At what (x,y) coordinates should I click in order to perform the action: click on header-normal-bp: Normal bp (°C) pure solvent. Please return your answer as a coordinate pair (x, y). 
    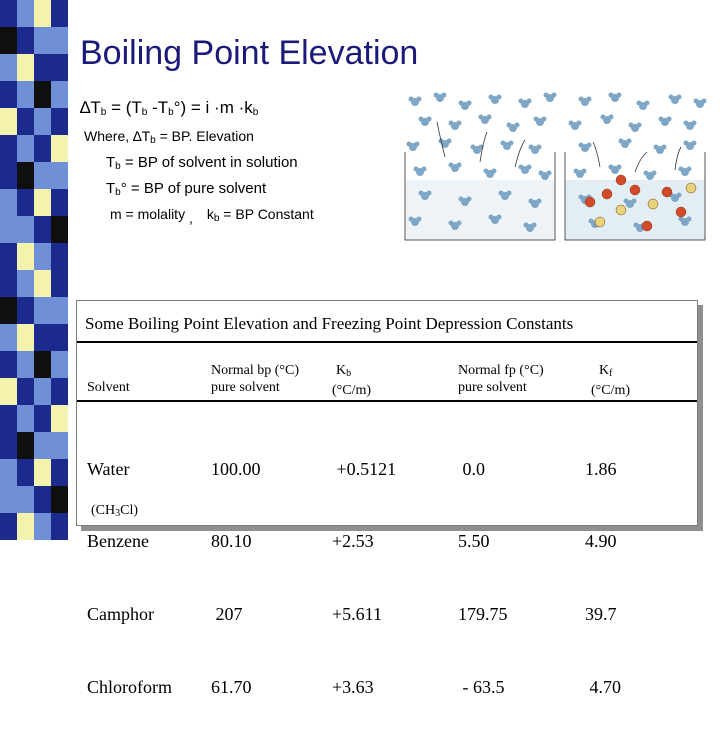
    Looking at the image, I should click on (255, 379).